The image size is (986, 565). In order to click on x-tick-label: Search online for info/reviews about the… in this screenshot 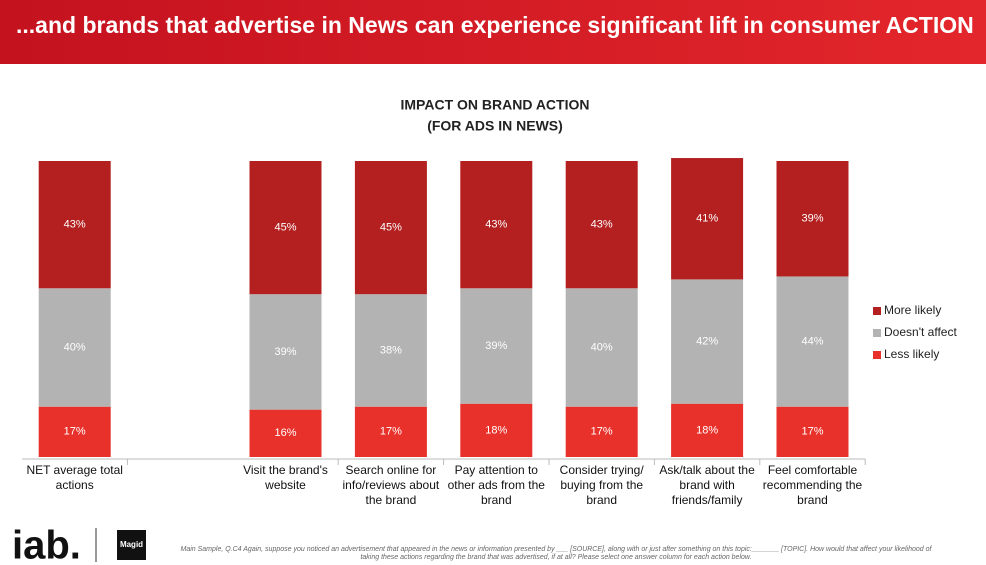, I will do `click(391, 485)`.